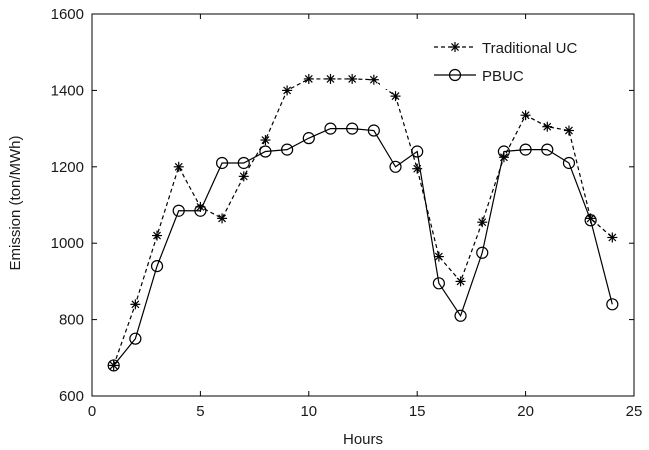 The image size is (649, 450). Describe the element at coordinates (525, 411) in the screenshot. I see `x-tick-label: 20` at that location.